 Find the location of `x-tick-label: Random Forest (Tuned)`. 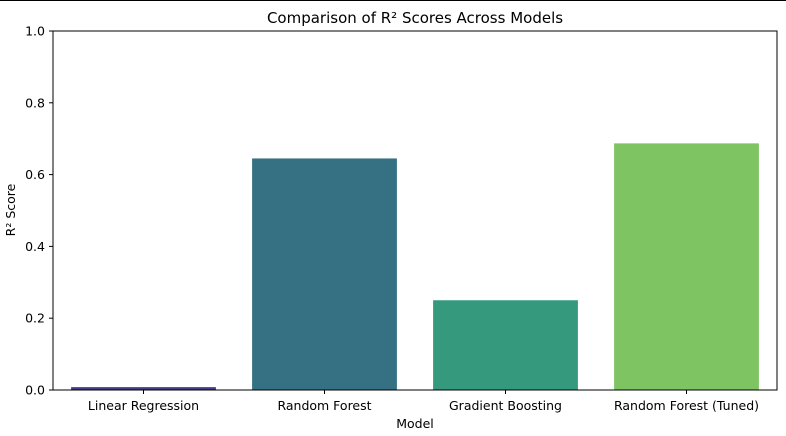

x-tick-label: Random Forest (Tuned) is located at coordinates (686, 405).